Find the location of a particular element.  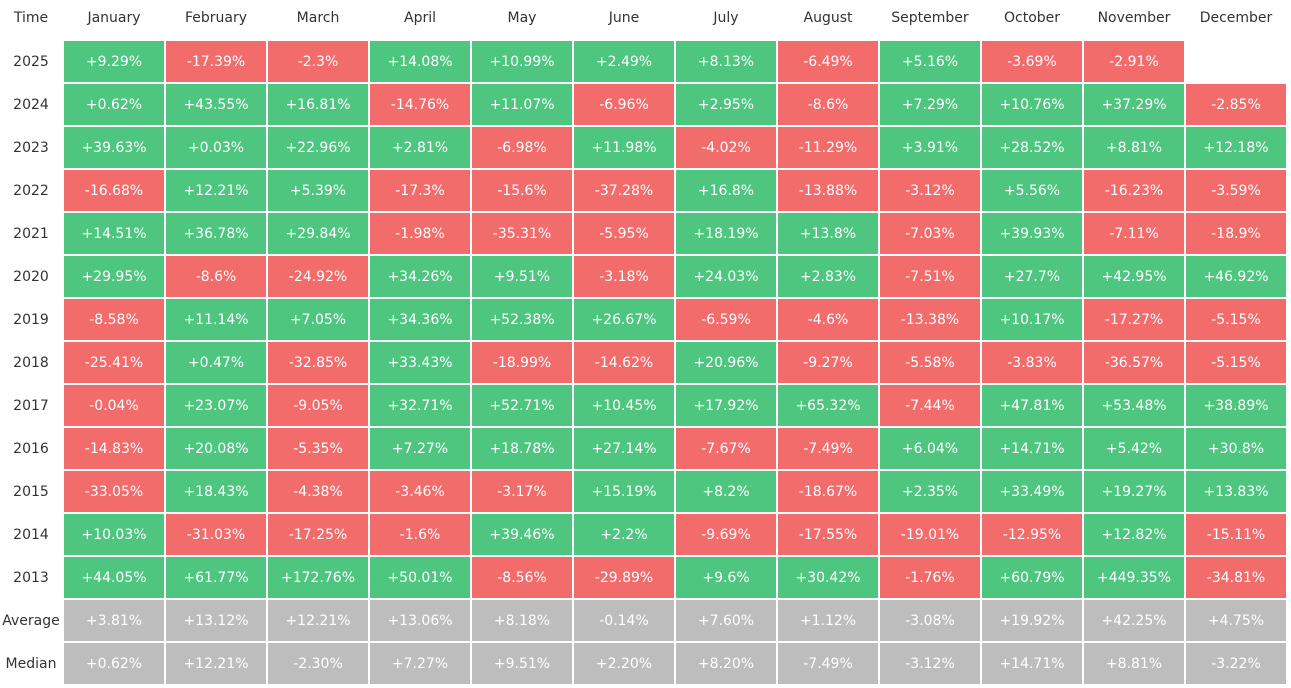

return-cell: -37.28% is located at coordinates (624, 190).